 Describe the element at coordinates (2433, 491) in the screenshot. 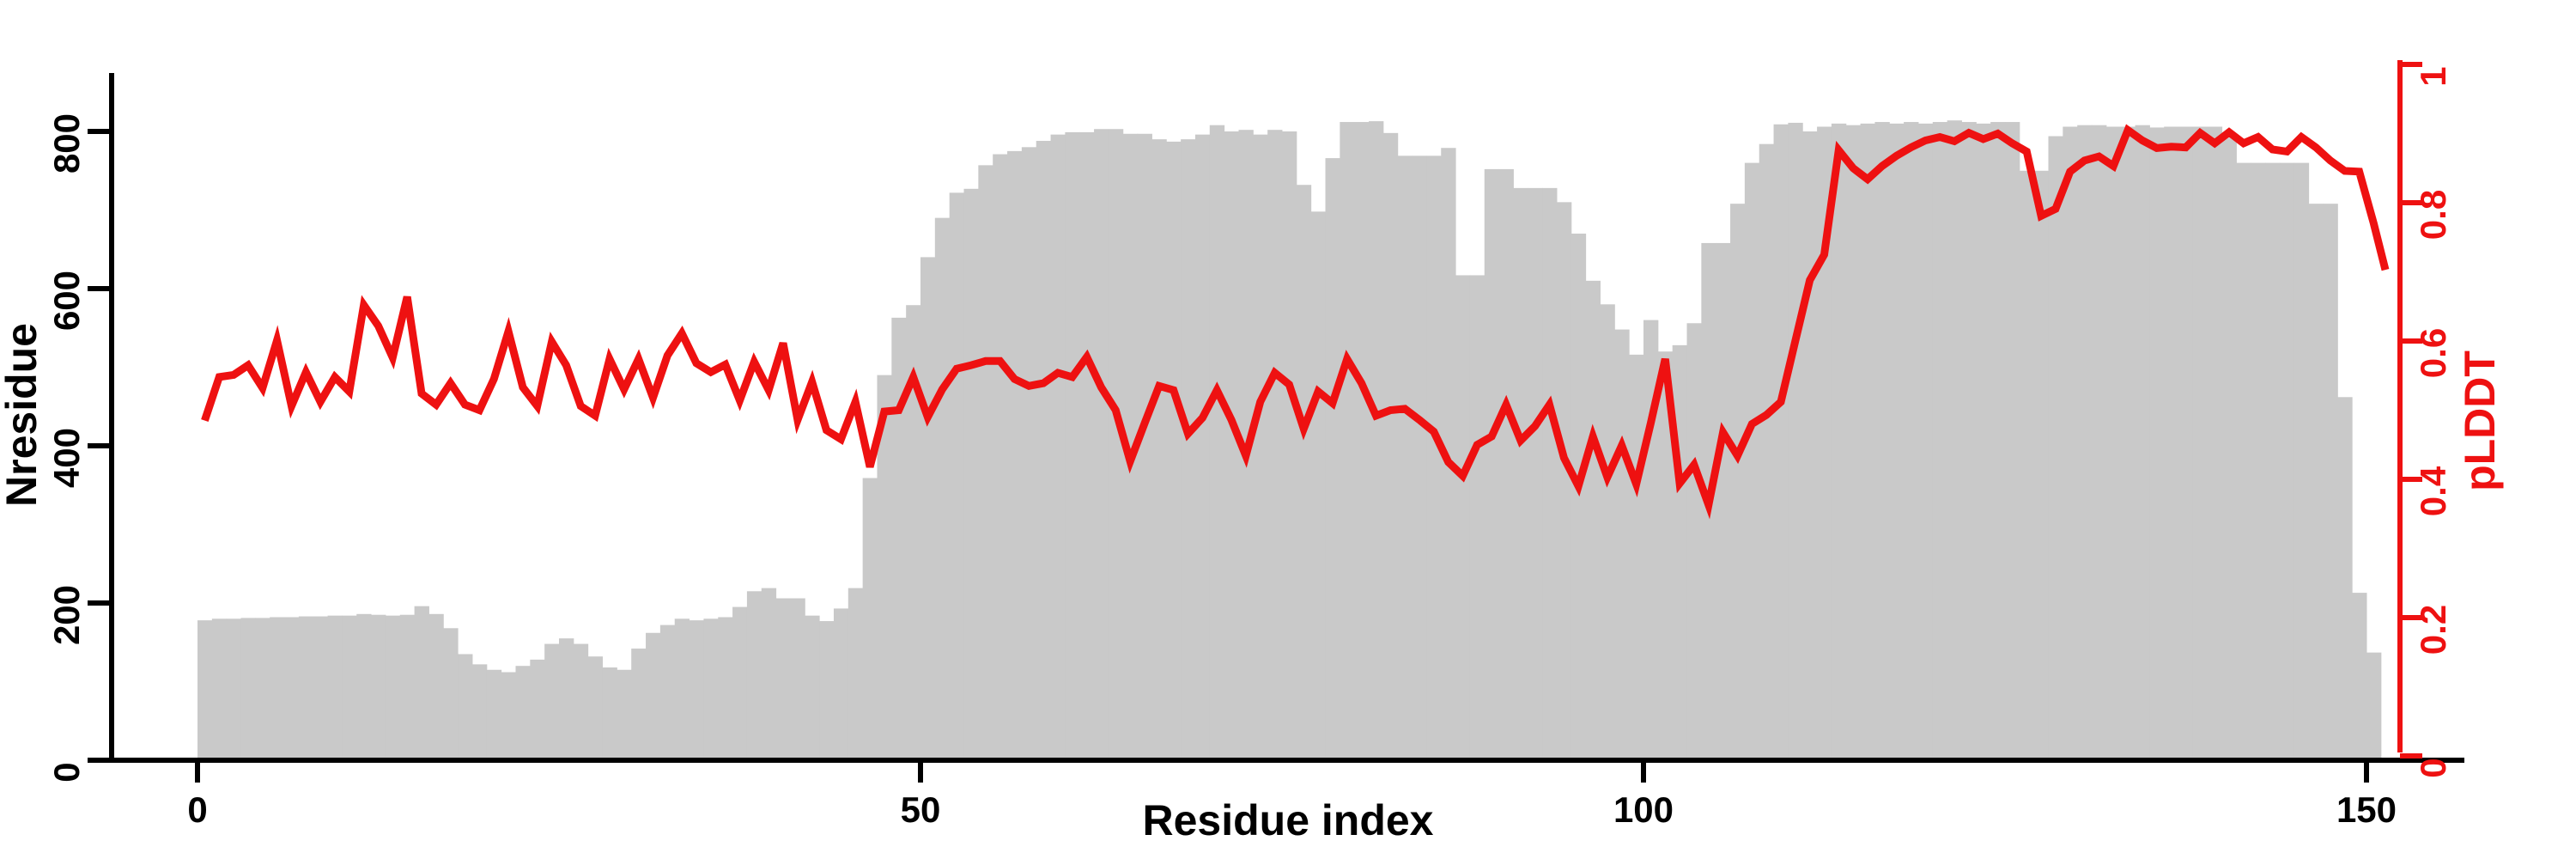

I see `y-axis-right-tick-label: 0.4` at that location.